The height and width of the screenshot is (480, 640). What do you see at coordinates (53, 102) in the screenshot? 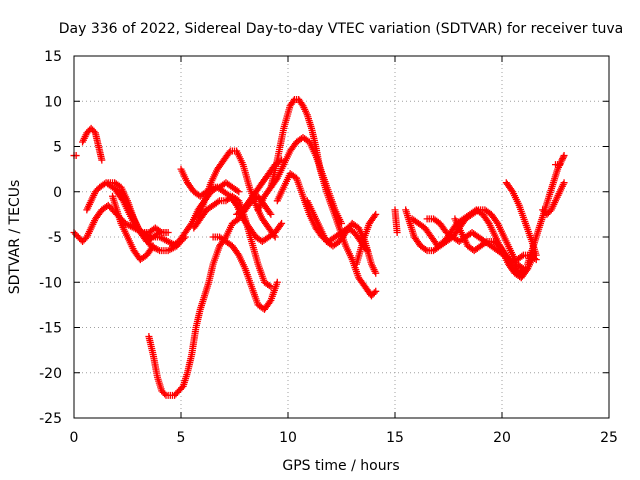
I see `y-tick-label: 10` at bounding box center [53, 102].